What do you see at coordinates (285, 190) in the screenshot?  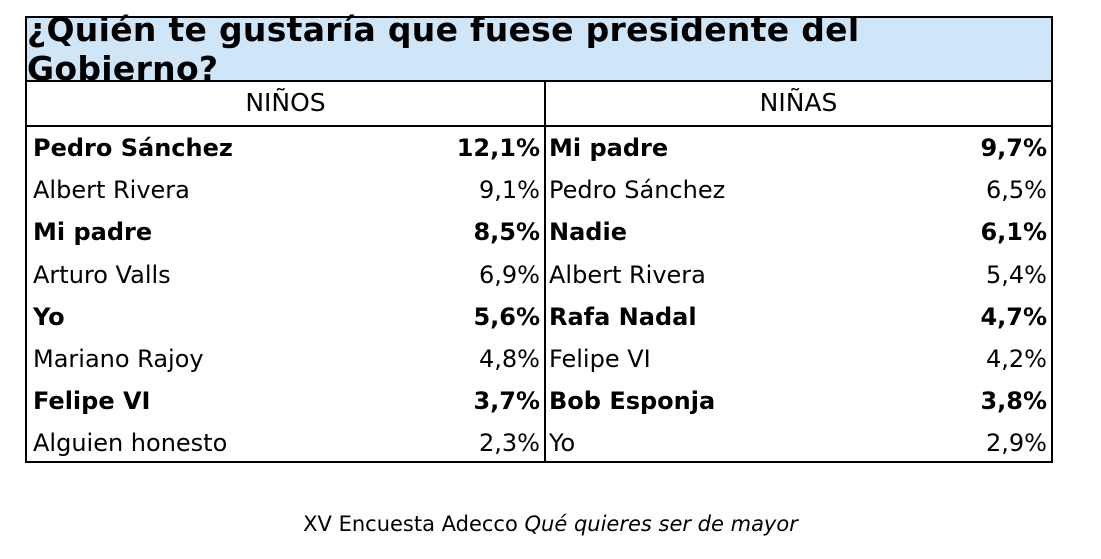 I see `table-row: Albert Rivera 9,1%` at bounding box center [285, 190].